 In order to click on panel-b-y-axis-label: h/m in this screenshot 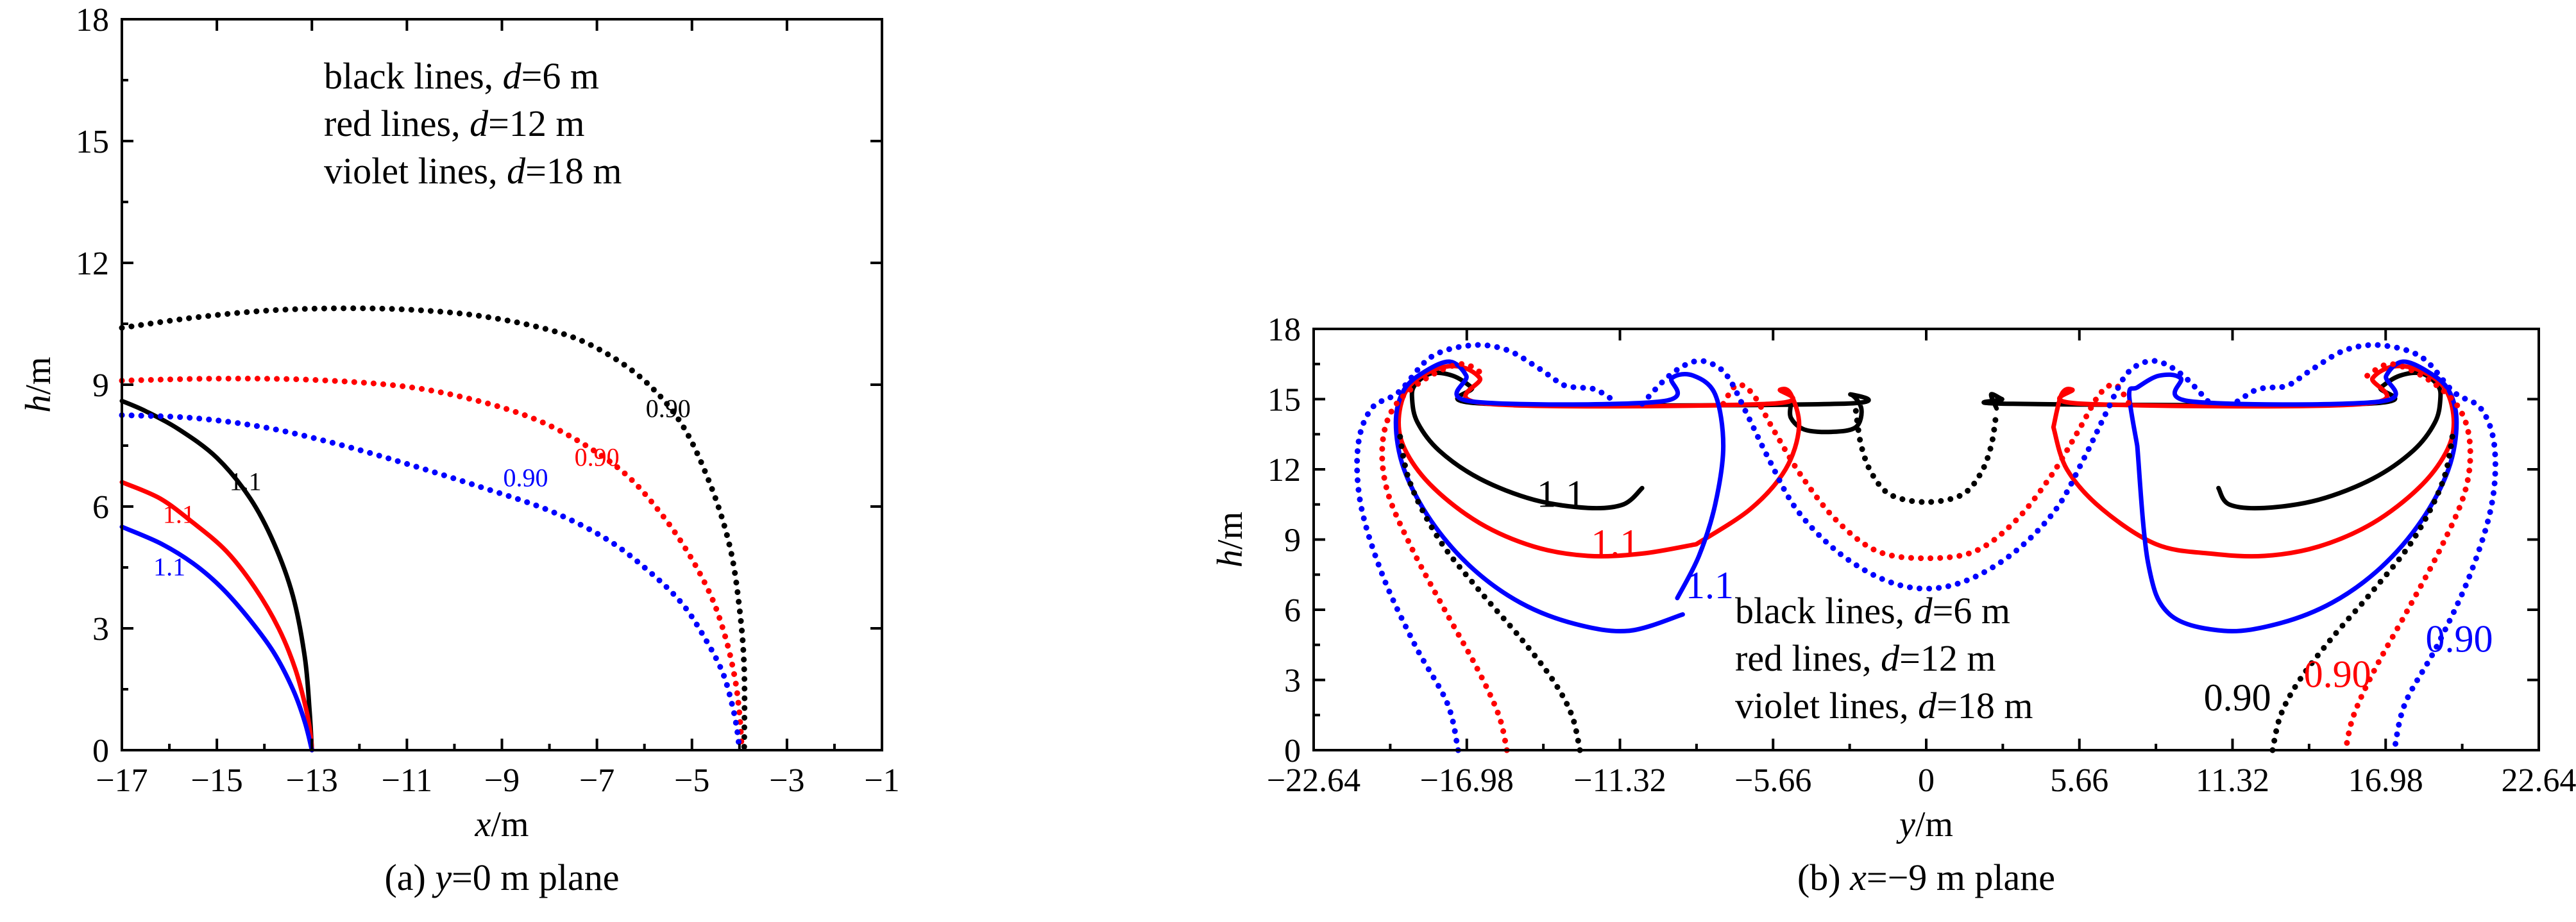, I will do `click(1230, 539)`.